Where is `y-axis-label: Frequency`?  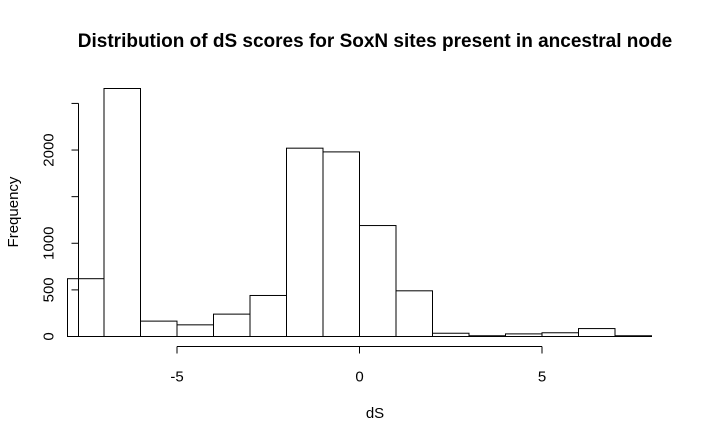
y-axis-label: Frequency is located at coordinates (13, 211).